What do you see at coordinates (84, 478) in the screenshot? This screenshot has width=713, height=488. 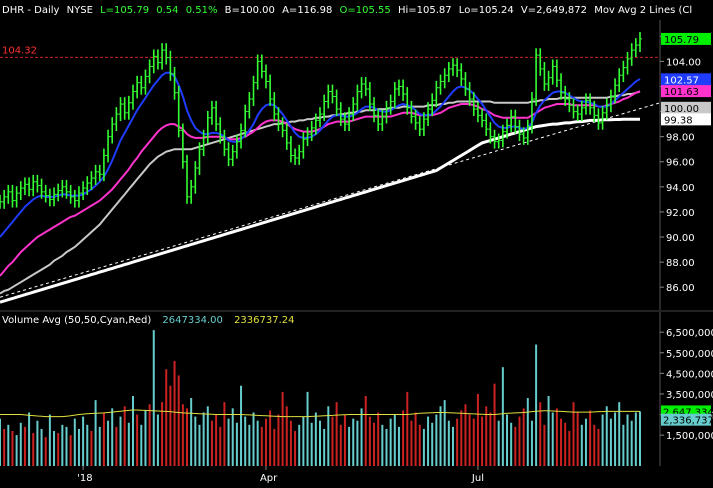 I see `date-tick-label: '18` at bounding box center [84, 478].